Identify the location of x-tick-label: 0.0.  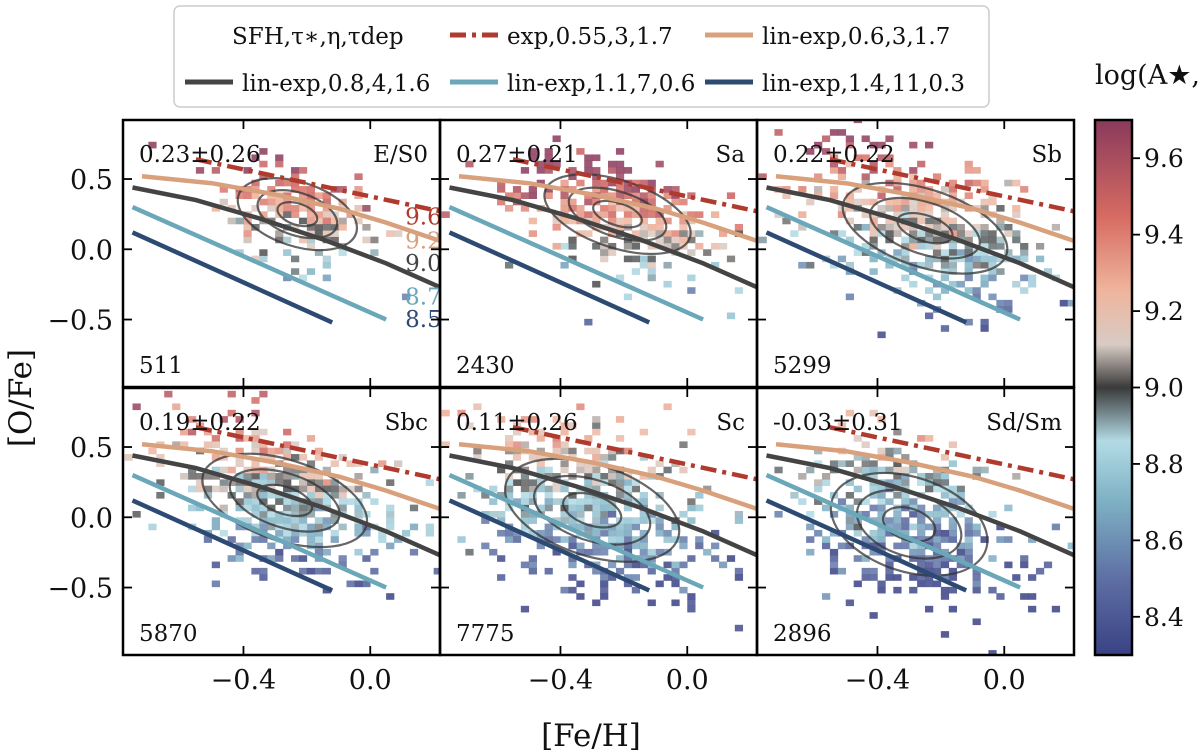
(687, 680).